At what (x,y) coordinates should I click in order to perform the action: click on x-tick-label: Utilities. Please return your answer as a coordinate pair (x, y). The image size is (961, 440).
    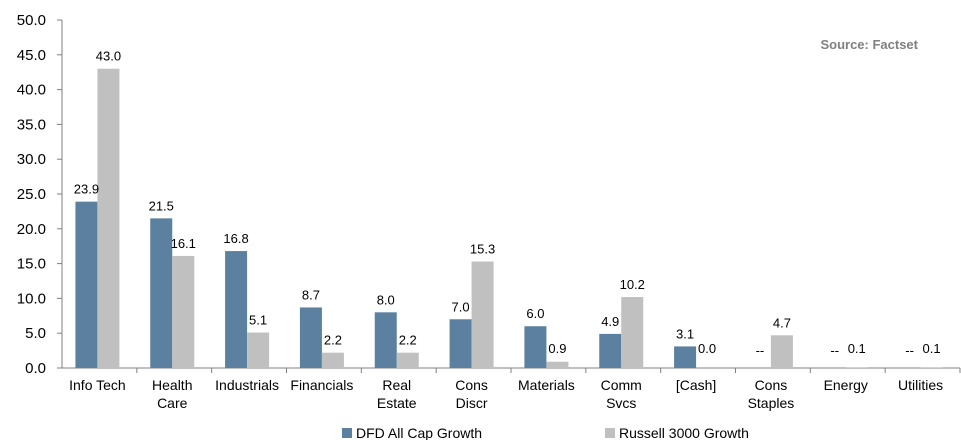
    Looking at the image, I should click on (920, 385).